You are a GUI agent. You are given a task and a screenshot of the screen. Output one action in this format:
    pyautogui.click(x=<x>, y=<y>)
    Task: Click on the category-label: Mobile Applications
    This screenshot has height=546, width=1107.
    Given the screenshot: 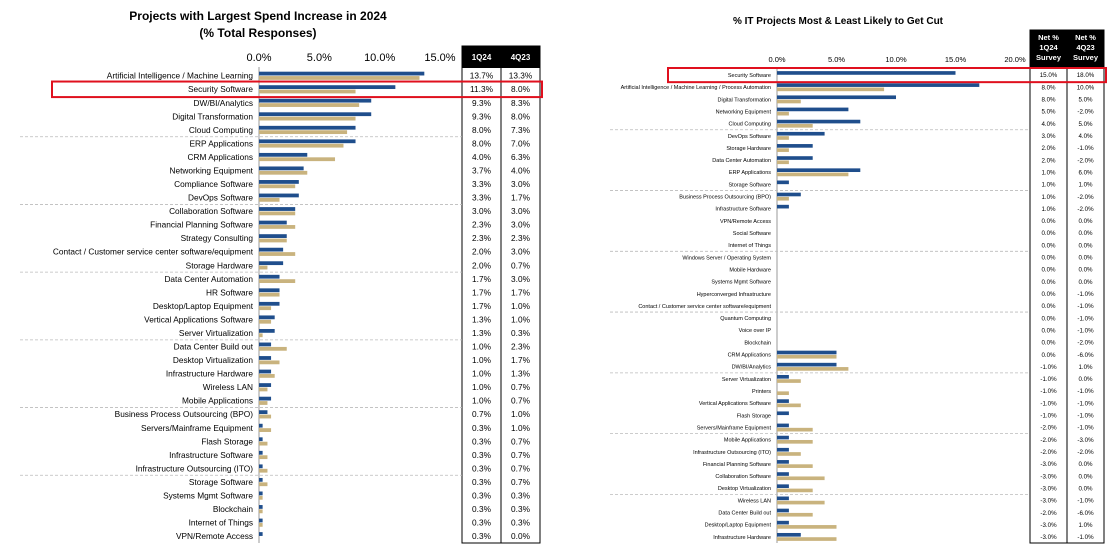 What is the action you would take?
    pyautogui.click(x=747, y=441)
    